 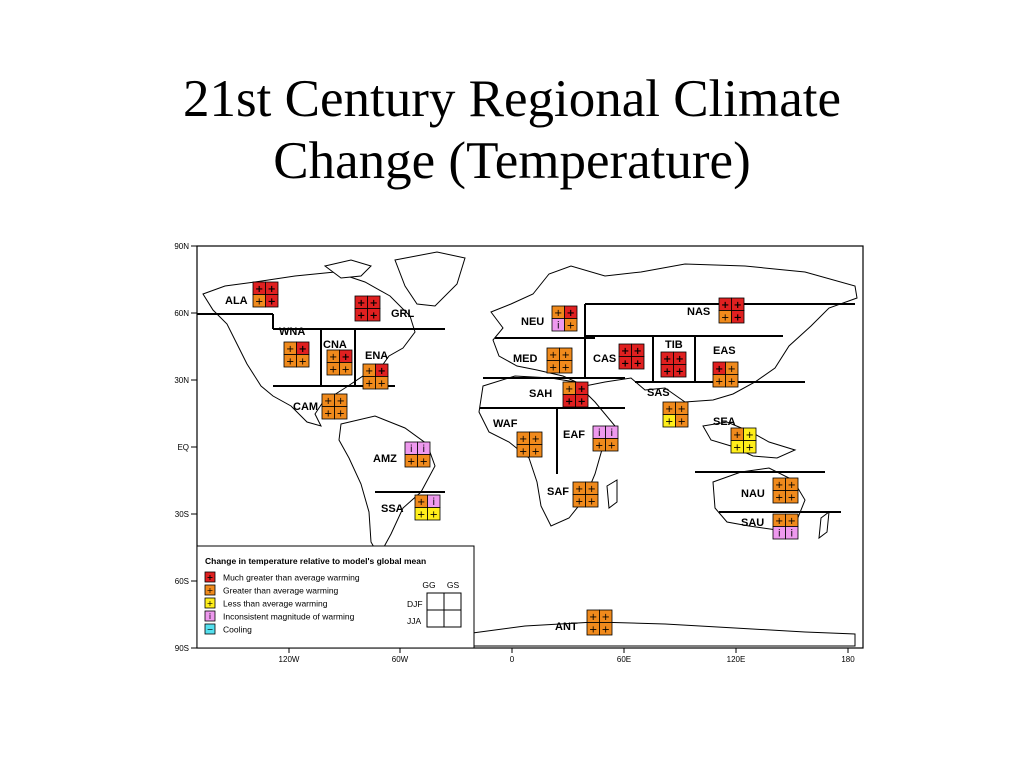 What do you see at coordinates (604, 359) in the screenshot?
I see `region-label-cas: CAS` at bounding box center [604, 359].